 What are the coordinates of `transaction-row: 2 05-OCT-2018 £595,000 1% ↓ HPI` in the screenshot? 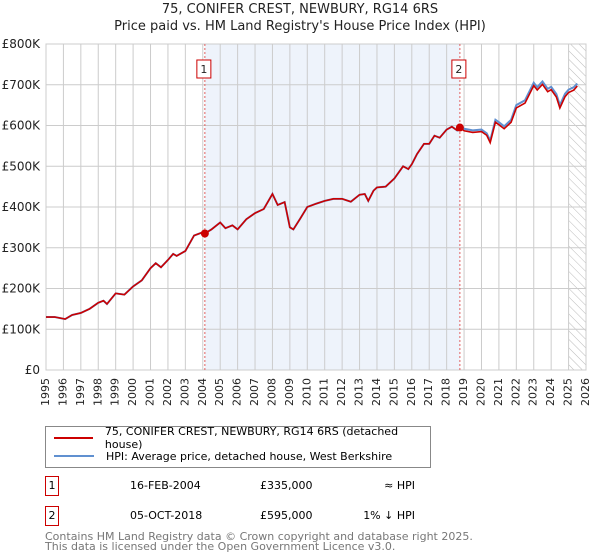 It's located at (255, 516).